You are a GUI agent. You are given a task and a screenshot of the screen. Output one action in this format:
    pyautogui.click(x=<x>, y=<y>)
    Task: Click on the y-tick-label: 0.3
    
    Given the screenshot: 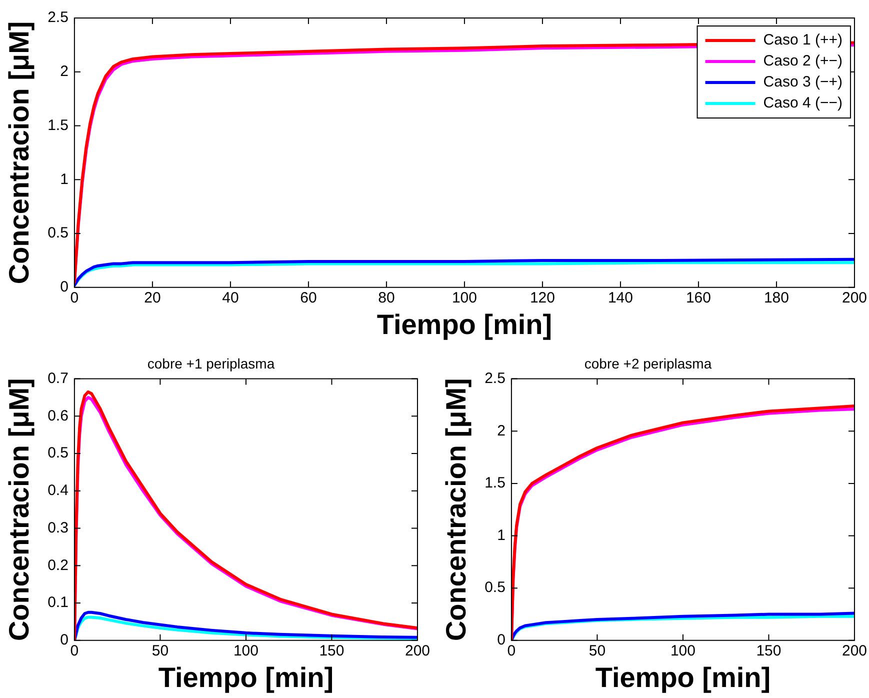 What is the action you would take?
    pyautogui.click(x=58, y=527)
    